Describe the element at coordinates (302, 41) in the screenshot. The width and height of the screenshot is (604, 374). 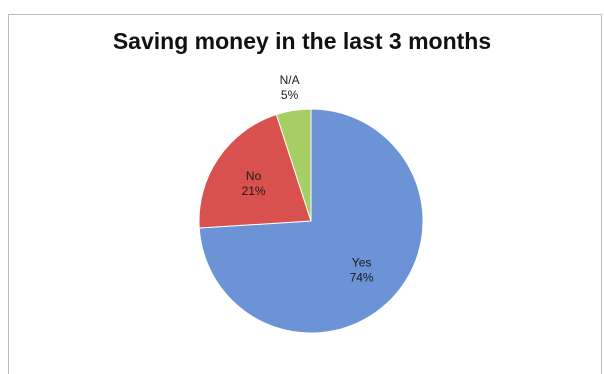
I see `chart-title: Saving money in the last 3 months` at that location.